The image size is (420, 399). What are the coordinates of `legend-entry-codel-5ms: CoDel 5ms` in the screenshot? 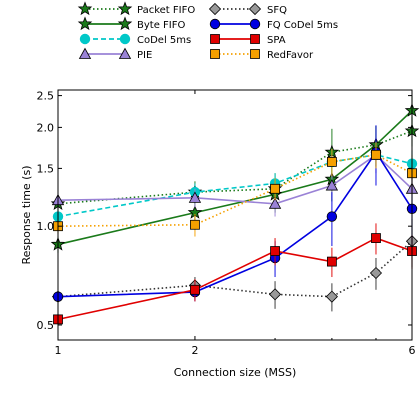 It's located at (135, 39).